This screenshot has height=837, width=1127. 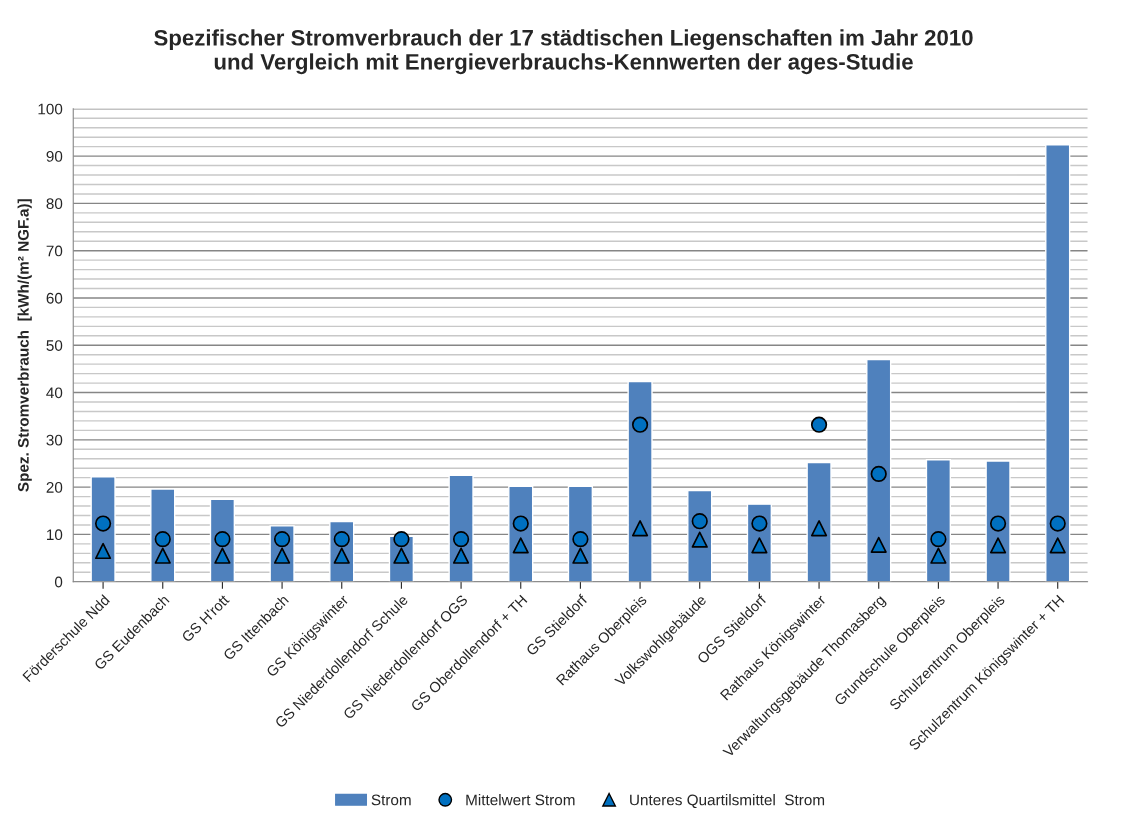 I want to click on legend-label: Unteres Quartilsmittel Strom, so click(x=727, y=801).